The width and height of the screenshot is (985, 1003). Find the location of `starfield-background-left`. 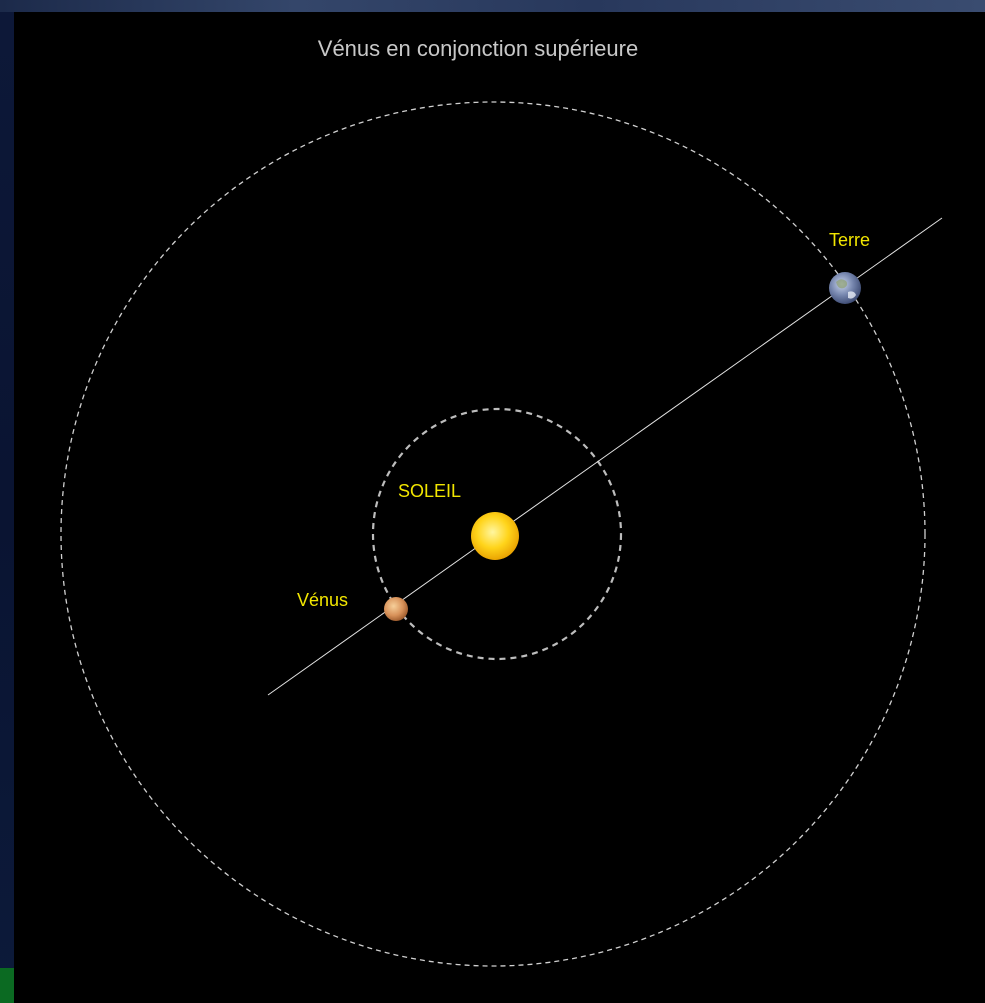

starfield-background-left is located at coordinates (7, 507).